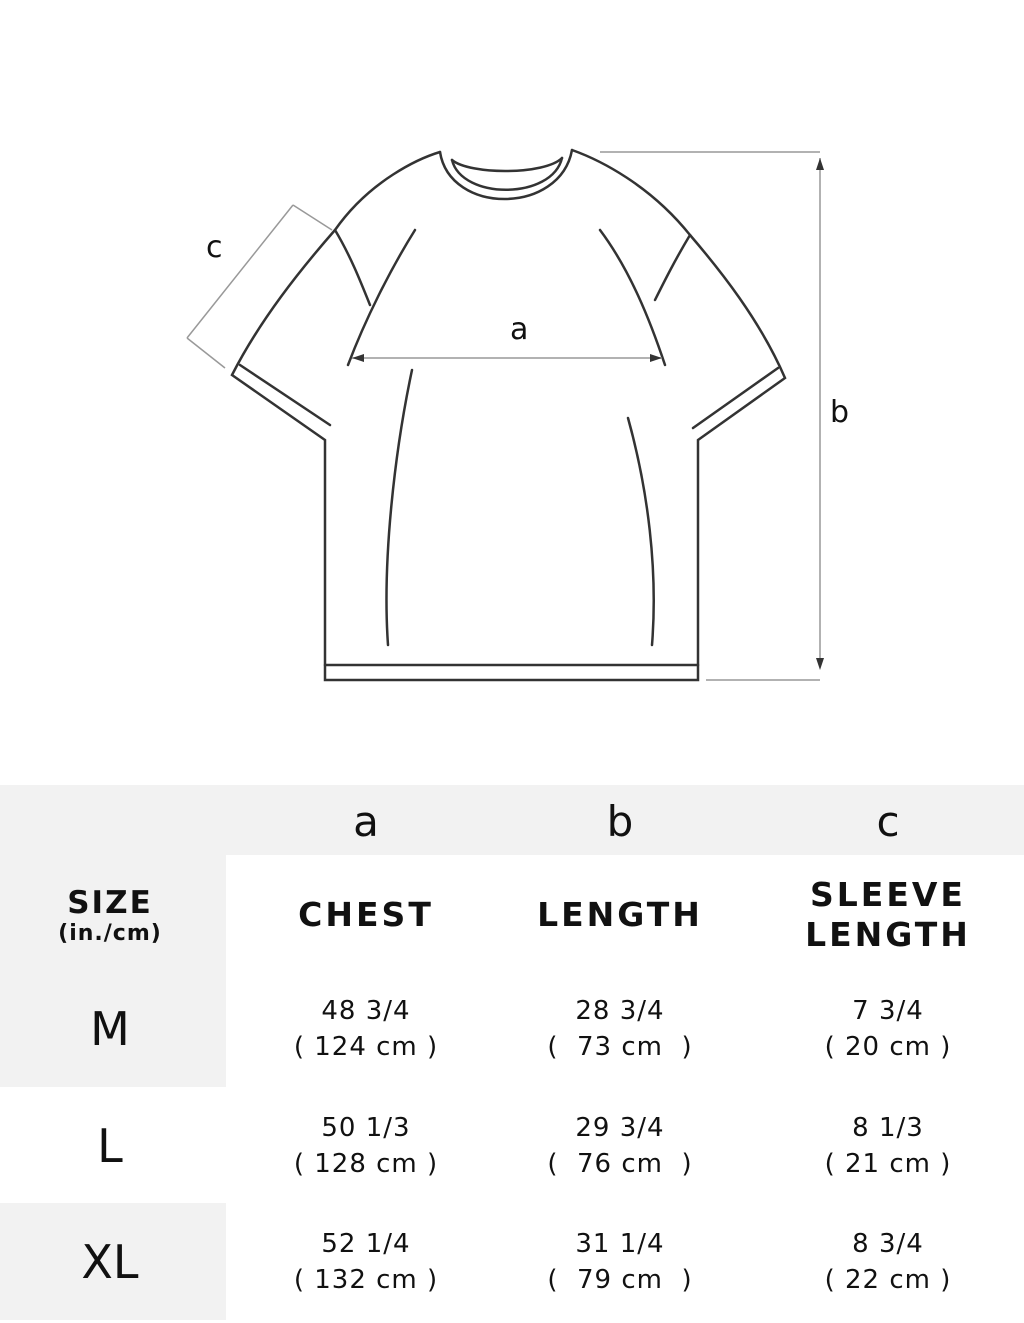 This screenshot has width=1024, height=1323. Describe the element at coordinates (888, 1145) in the screenshot. I see `measurement-cell: 8 1/3 ( 21 cm )` at that location.